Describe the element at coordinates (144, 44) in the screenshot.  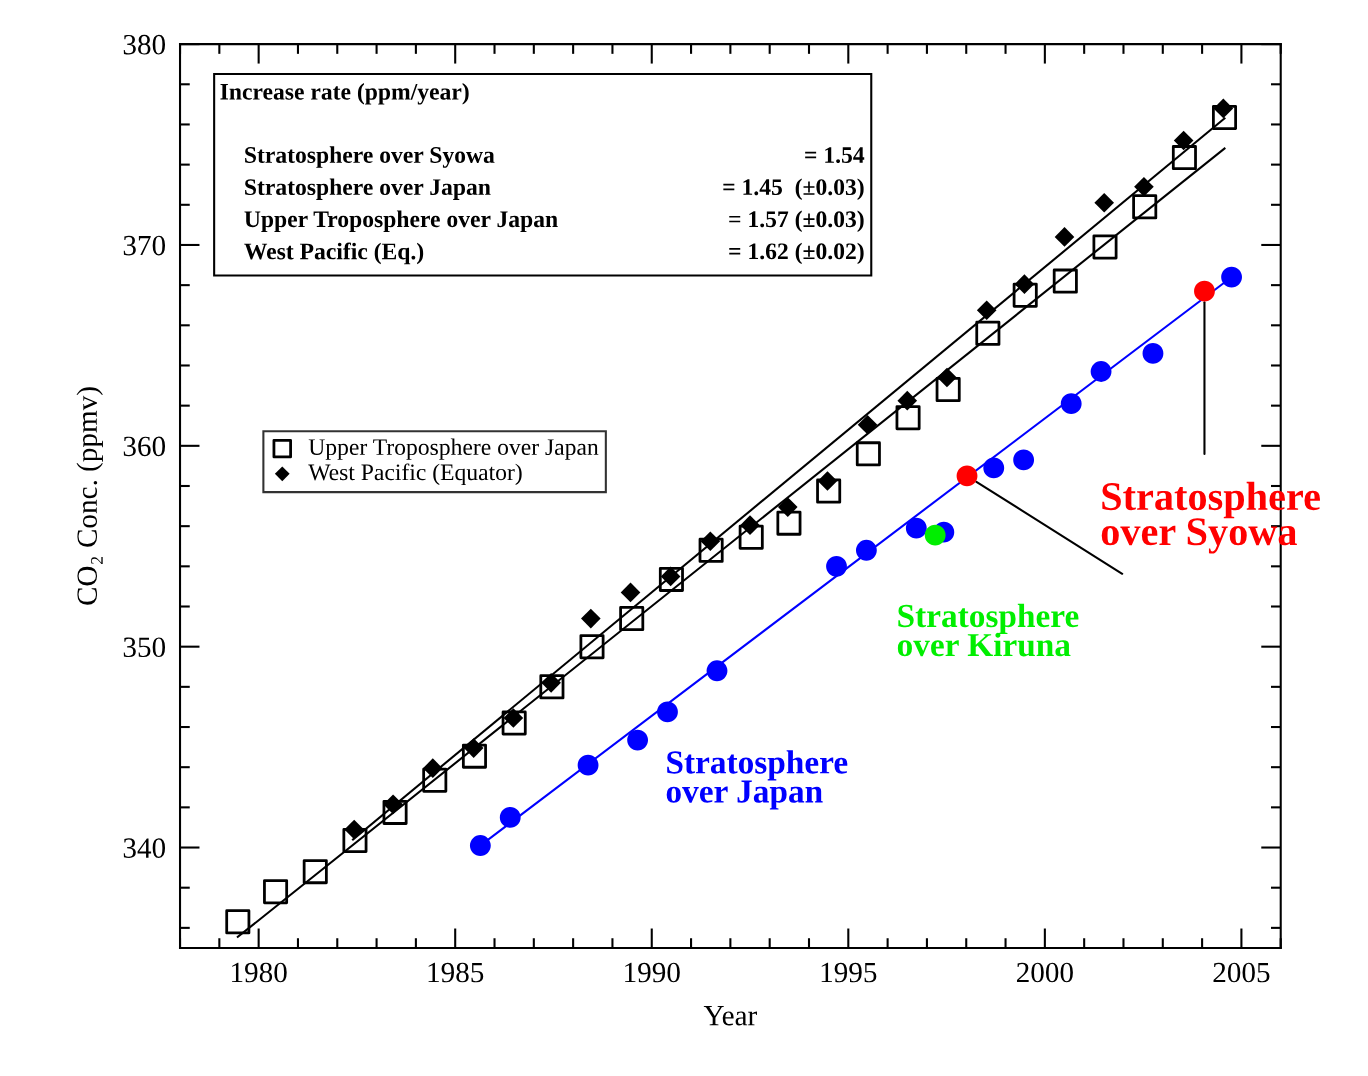
I see `y-tick-label: 380` at that location.